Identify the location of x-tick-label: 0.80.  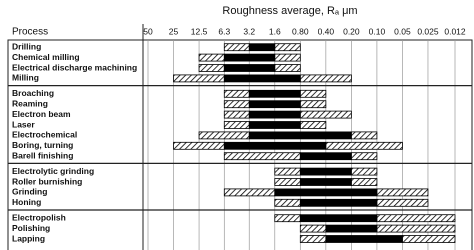
(300, 31).